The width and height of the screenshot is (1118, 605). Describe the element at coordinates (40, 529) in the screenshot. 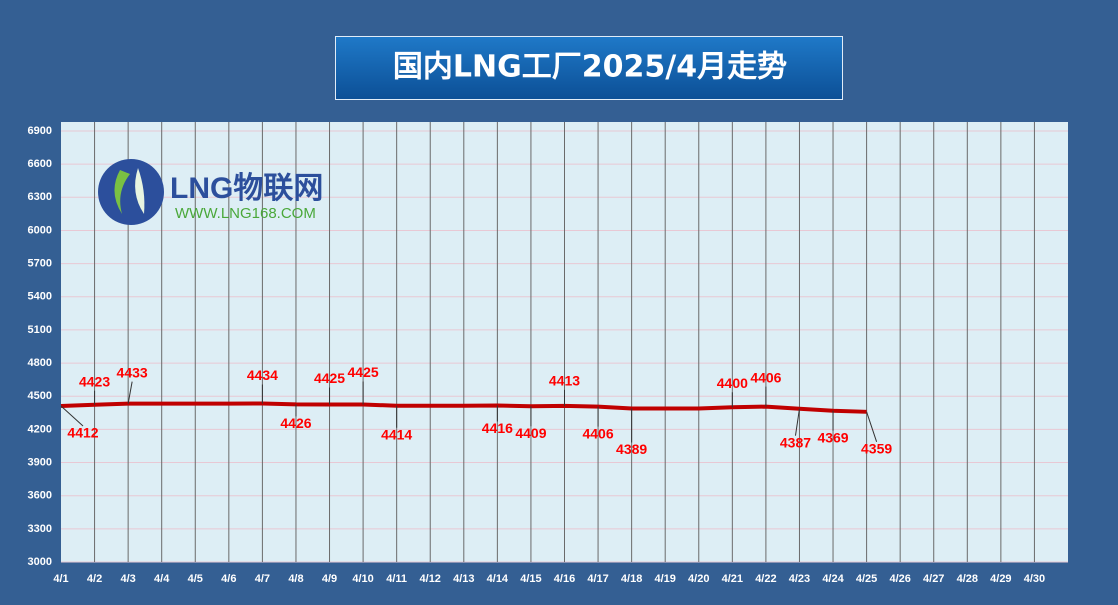

I see `y-tick-label: 3300` at that location.